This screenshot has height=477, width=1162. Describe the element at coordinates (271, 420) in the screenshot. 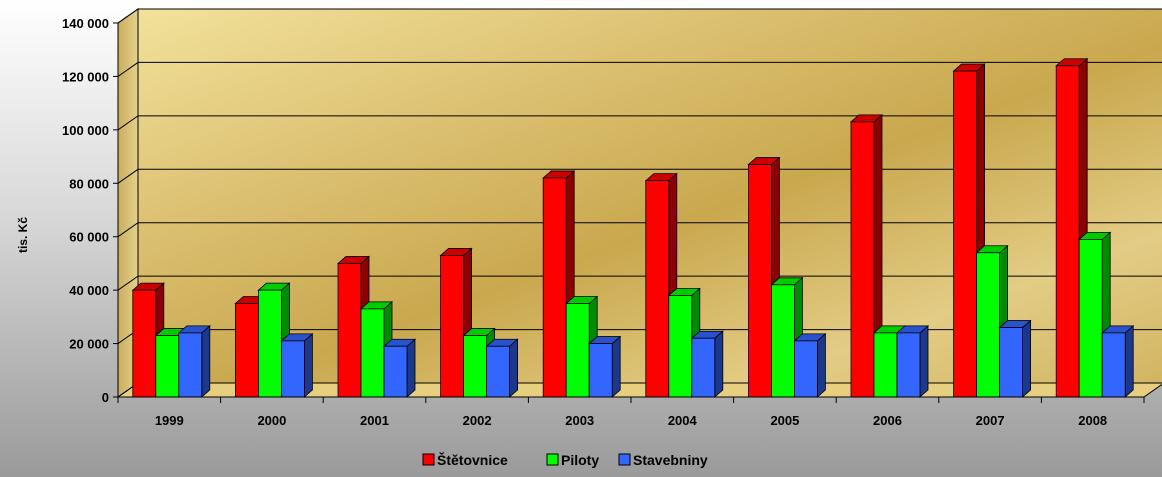

I see `x-tick-label: 2000` at that location.